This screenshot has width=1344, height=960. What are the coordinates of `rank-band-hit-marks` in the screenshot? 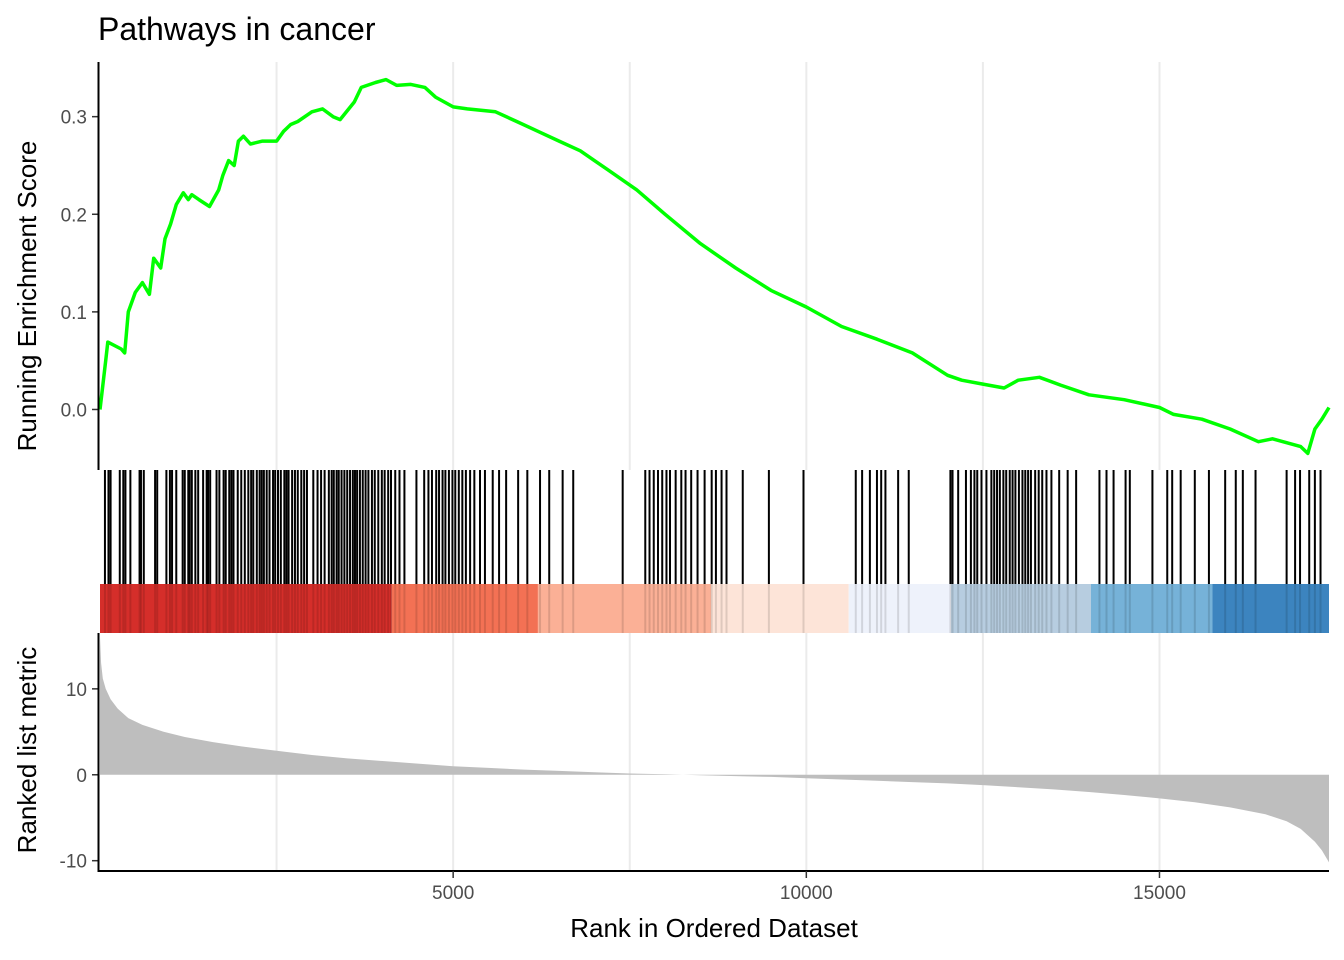 It's located at (712, 608).